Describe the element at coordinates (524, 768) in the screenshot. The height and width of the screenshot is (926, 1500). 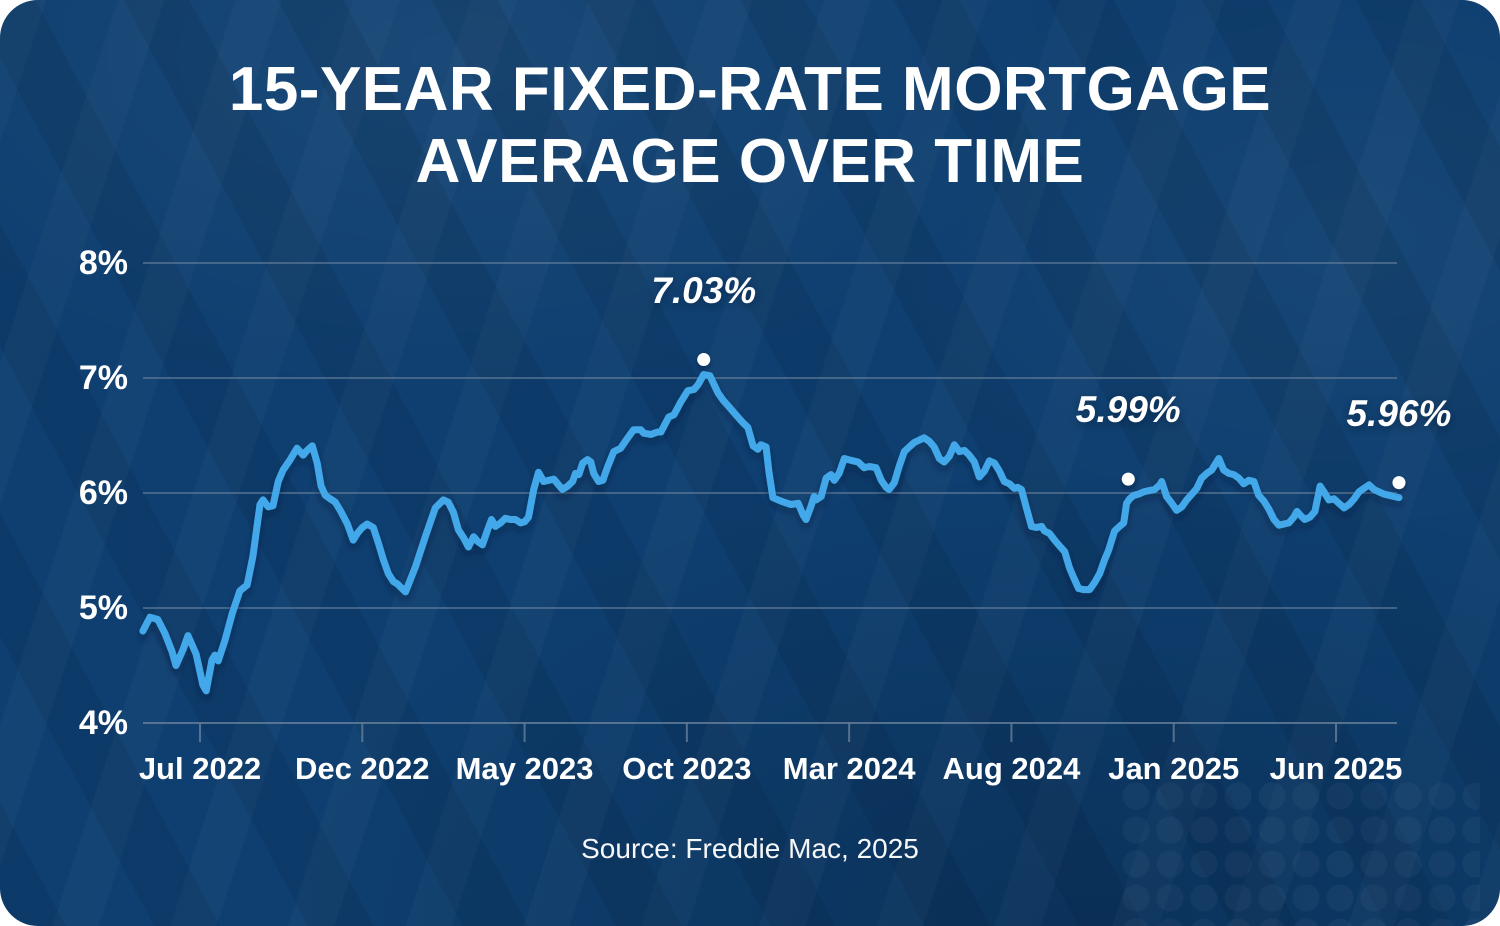
I see `x-axis-label: May 2023` at that location.